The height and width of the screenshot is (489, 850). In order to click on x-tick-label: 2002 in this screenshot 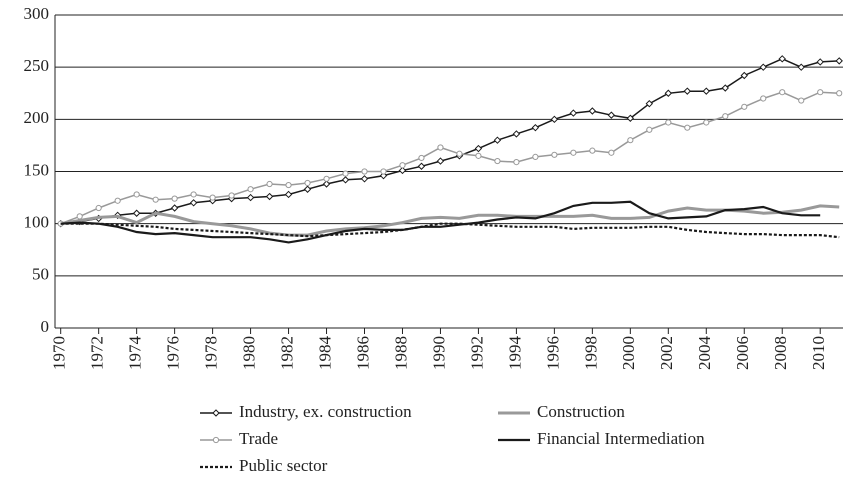, I will do `click(666, 353)`.